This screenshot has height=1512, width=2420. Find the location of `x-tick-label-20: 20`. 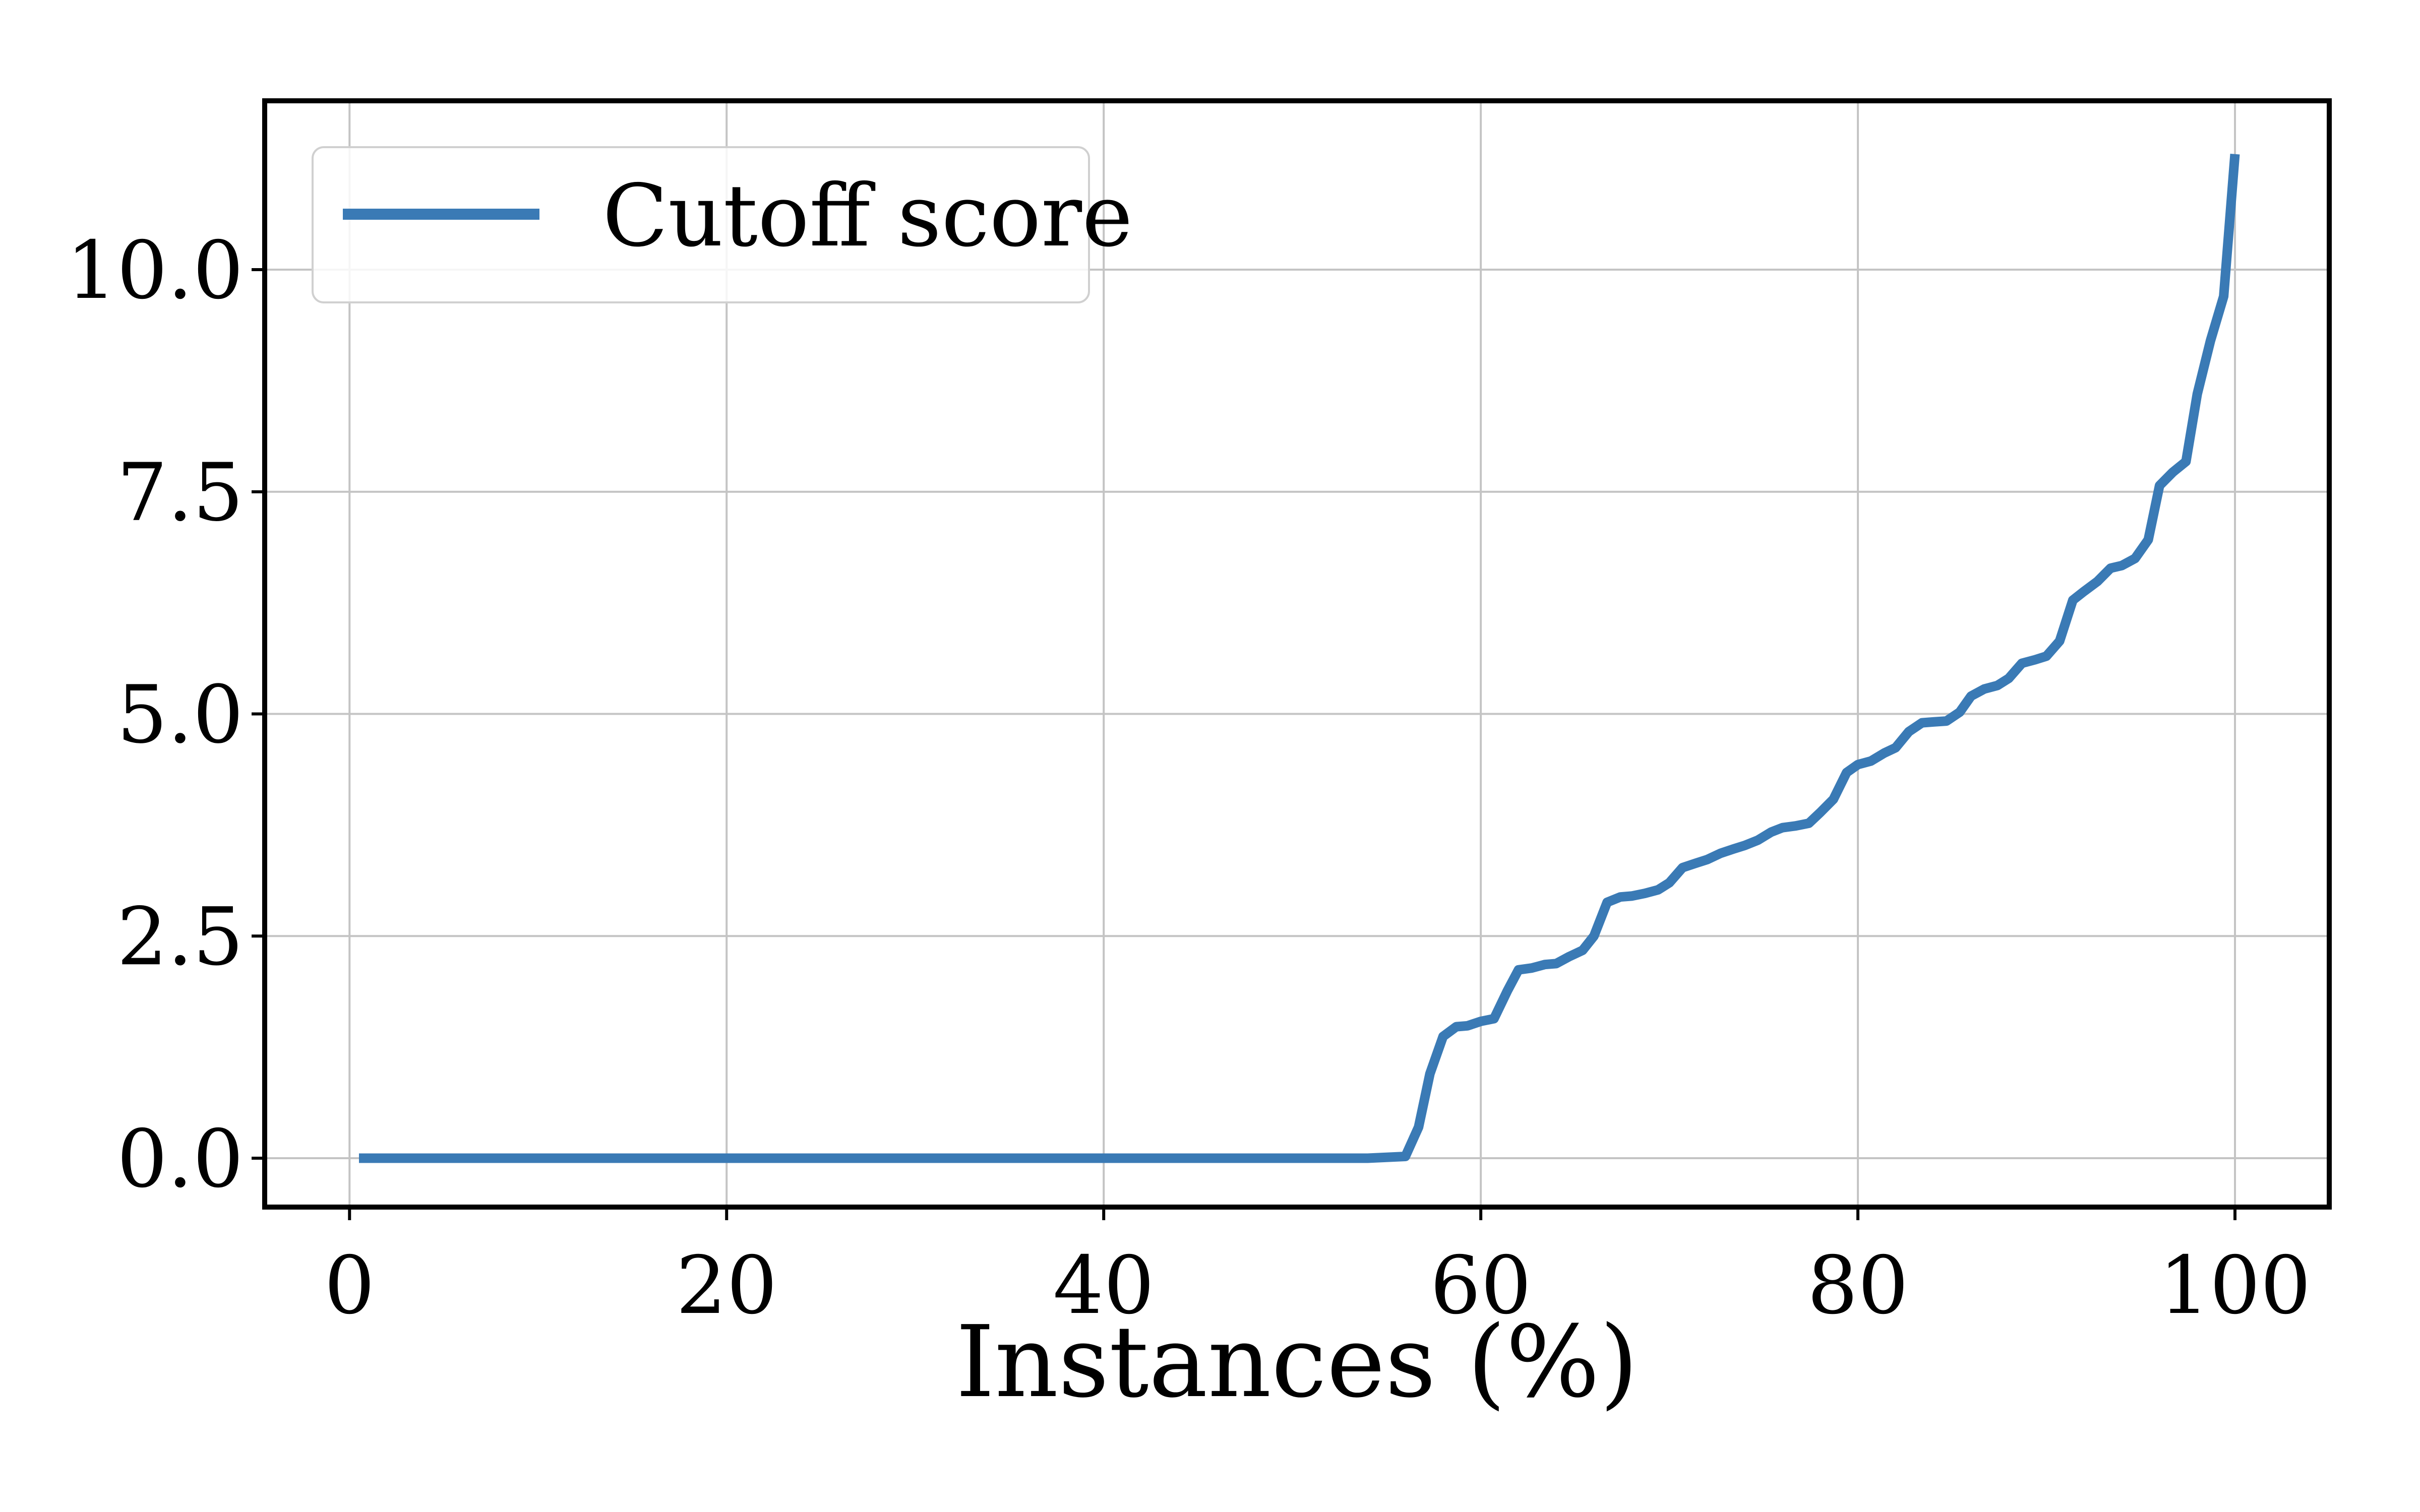

x-tick-label-20: 20 is located at coordinates (726, 1285).